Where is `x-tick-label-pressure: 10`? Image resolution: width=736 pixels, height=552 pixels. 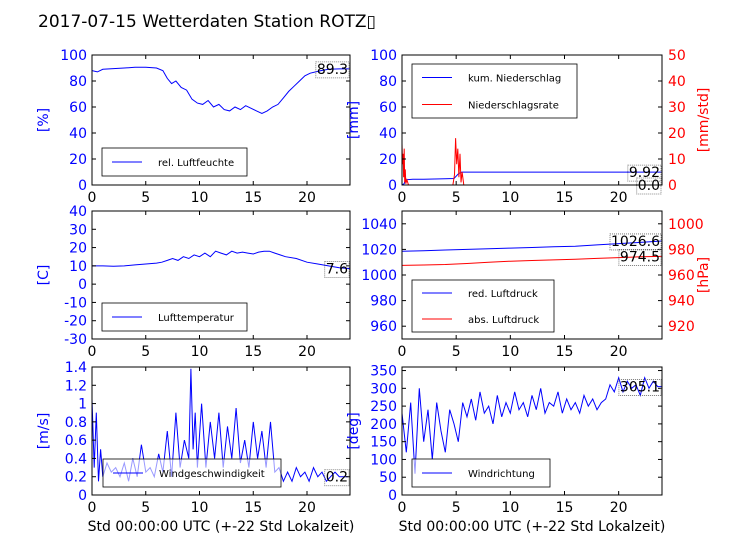
x-tick-label-pressure: 10 is located at coordinates (510, 352).